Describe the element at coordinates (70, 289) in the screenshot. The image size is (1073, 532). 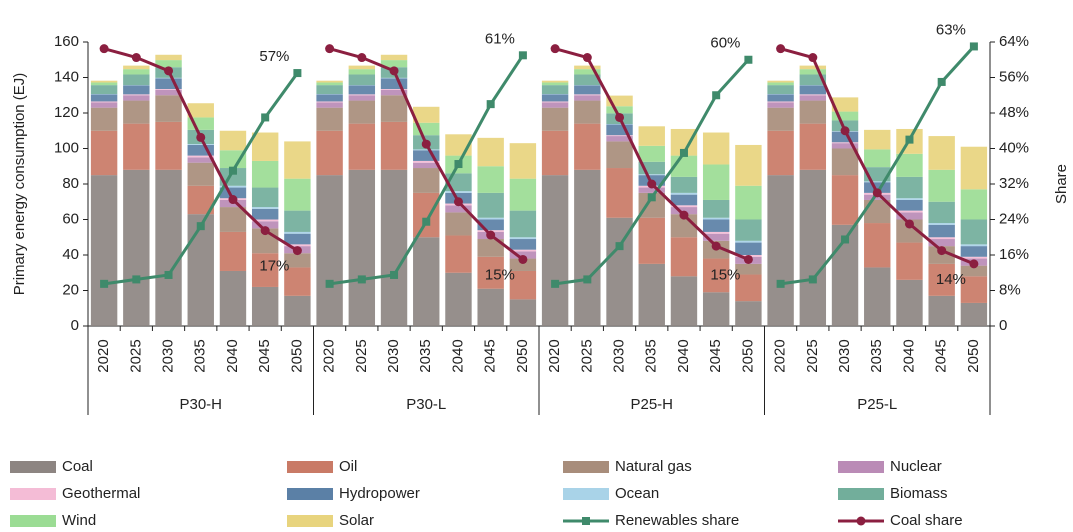
I see `y-tick-label: 20` at that location.